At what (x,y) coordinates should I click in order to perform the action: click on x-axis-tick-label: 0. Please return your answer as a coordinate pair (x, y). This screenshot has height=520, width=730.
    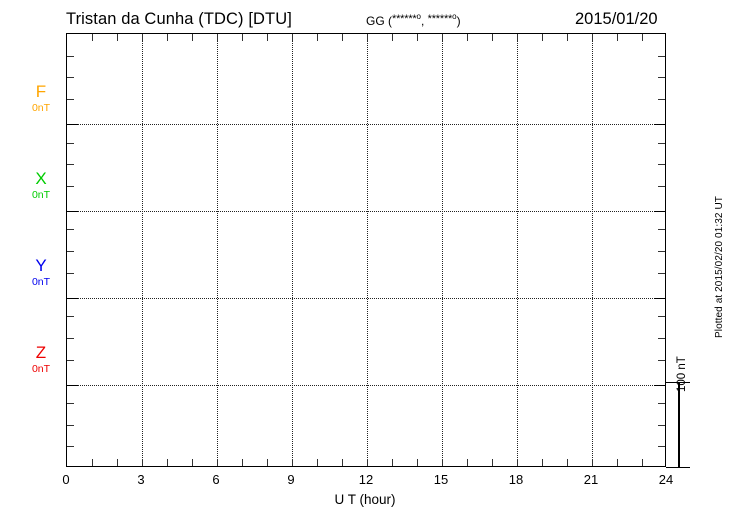
    Looking at the image, I should click on (66, 479).